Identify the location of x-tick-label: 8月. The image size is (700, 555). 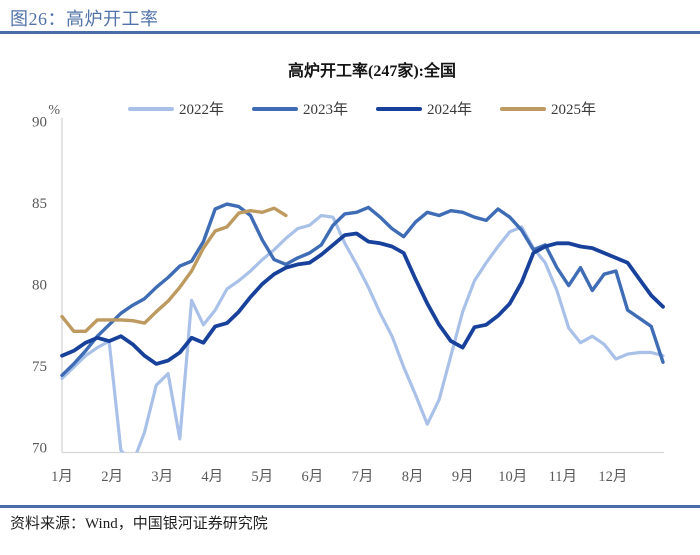
(413, 477).